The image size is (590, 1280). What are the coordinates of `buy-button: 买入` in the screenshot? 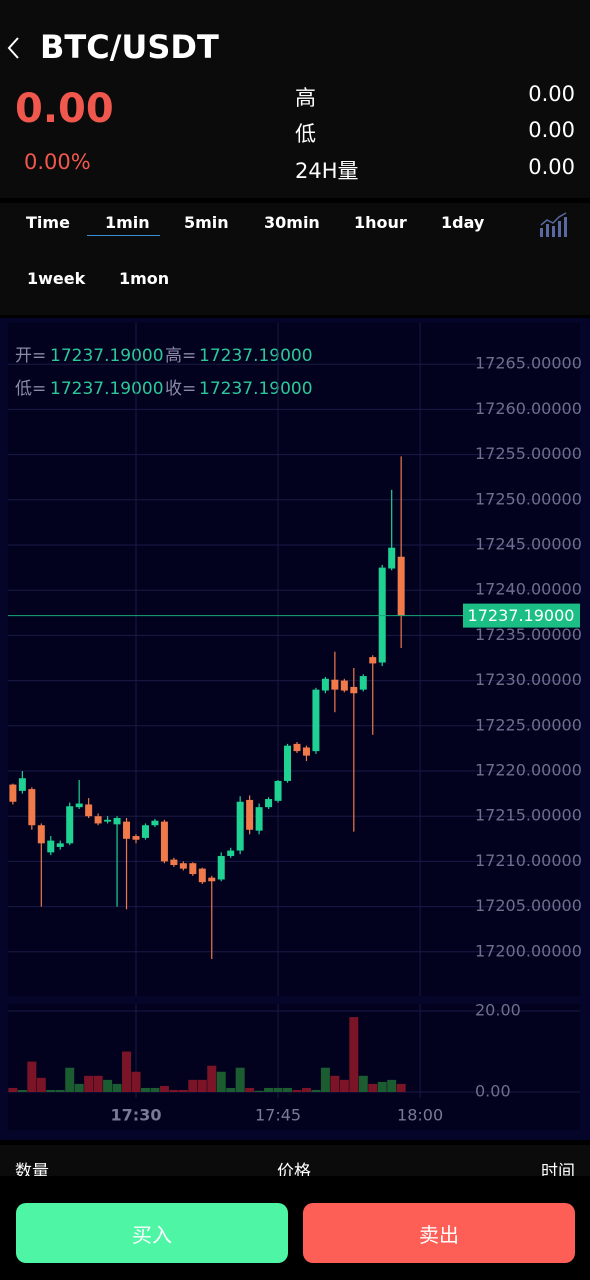 It's located at (152, 1233).